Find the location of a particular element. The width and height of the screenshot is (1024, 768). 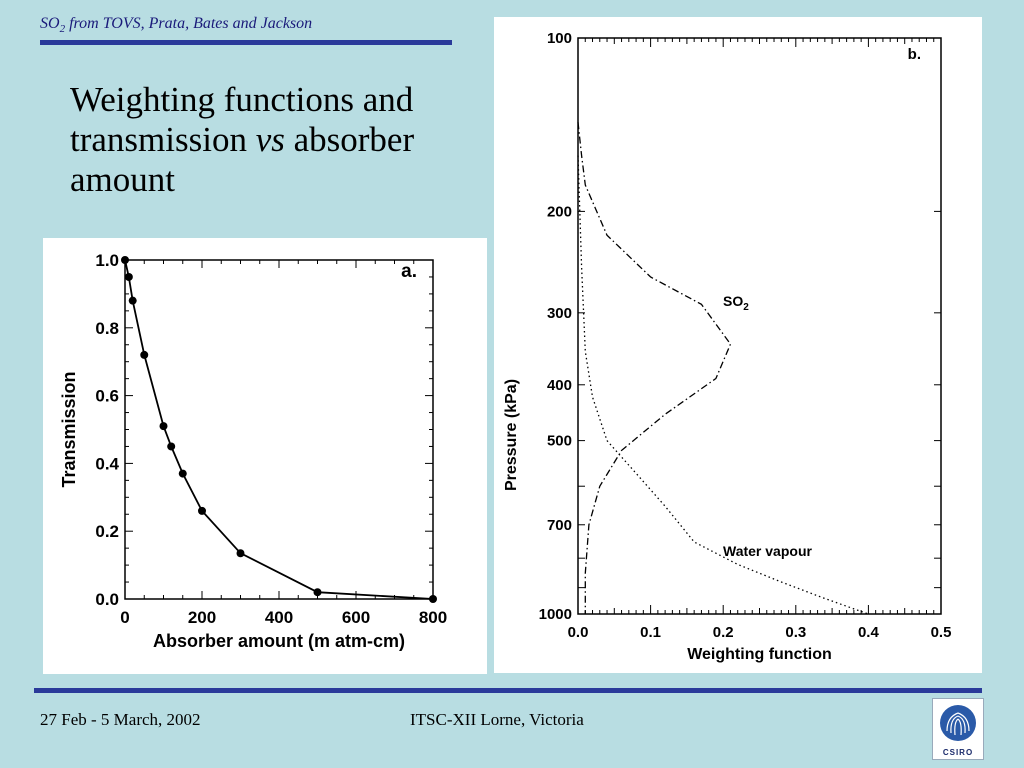

transmission-series-line is located at coordinates (279, 429).